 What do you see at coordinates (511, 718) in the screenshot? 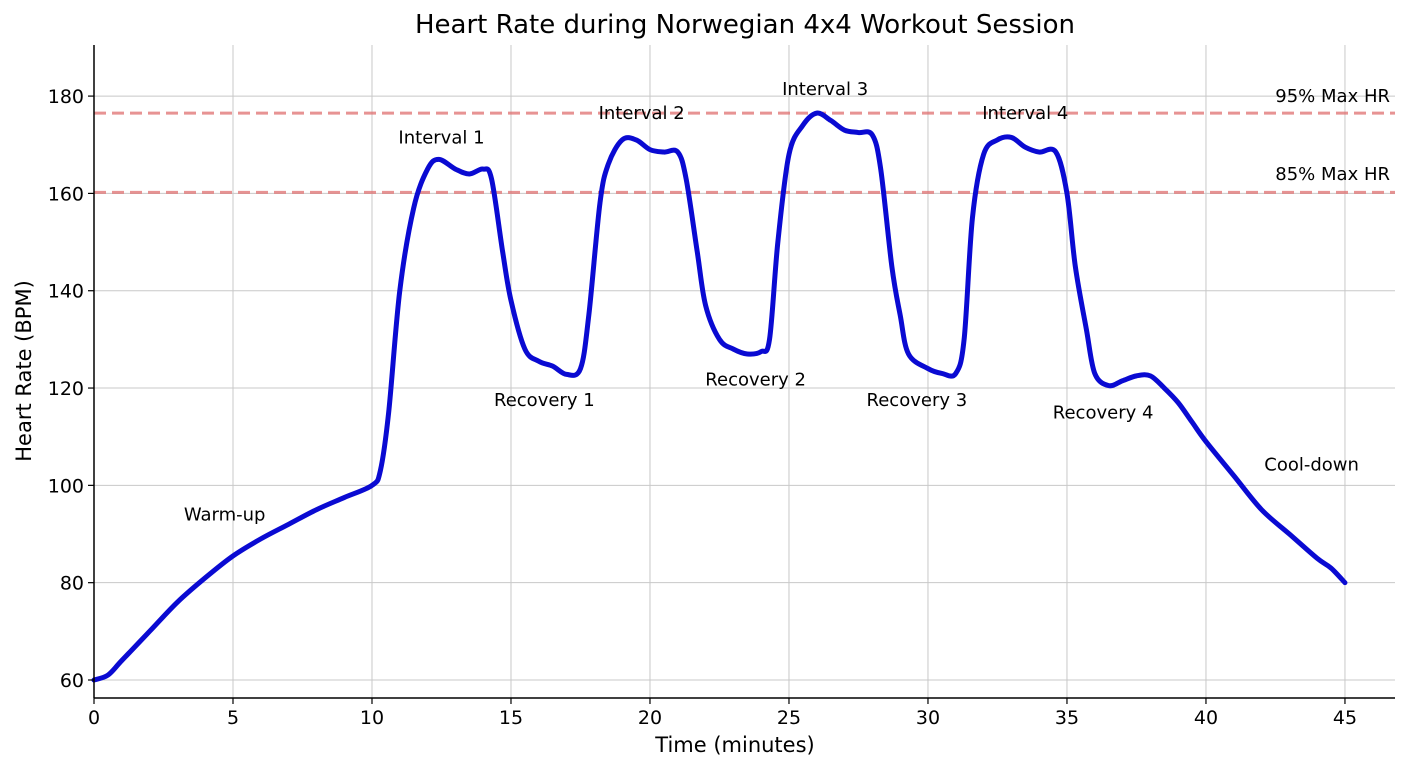
I see `x-tick-label: 15` at bounding box center [511, 718].